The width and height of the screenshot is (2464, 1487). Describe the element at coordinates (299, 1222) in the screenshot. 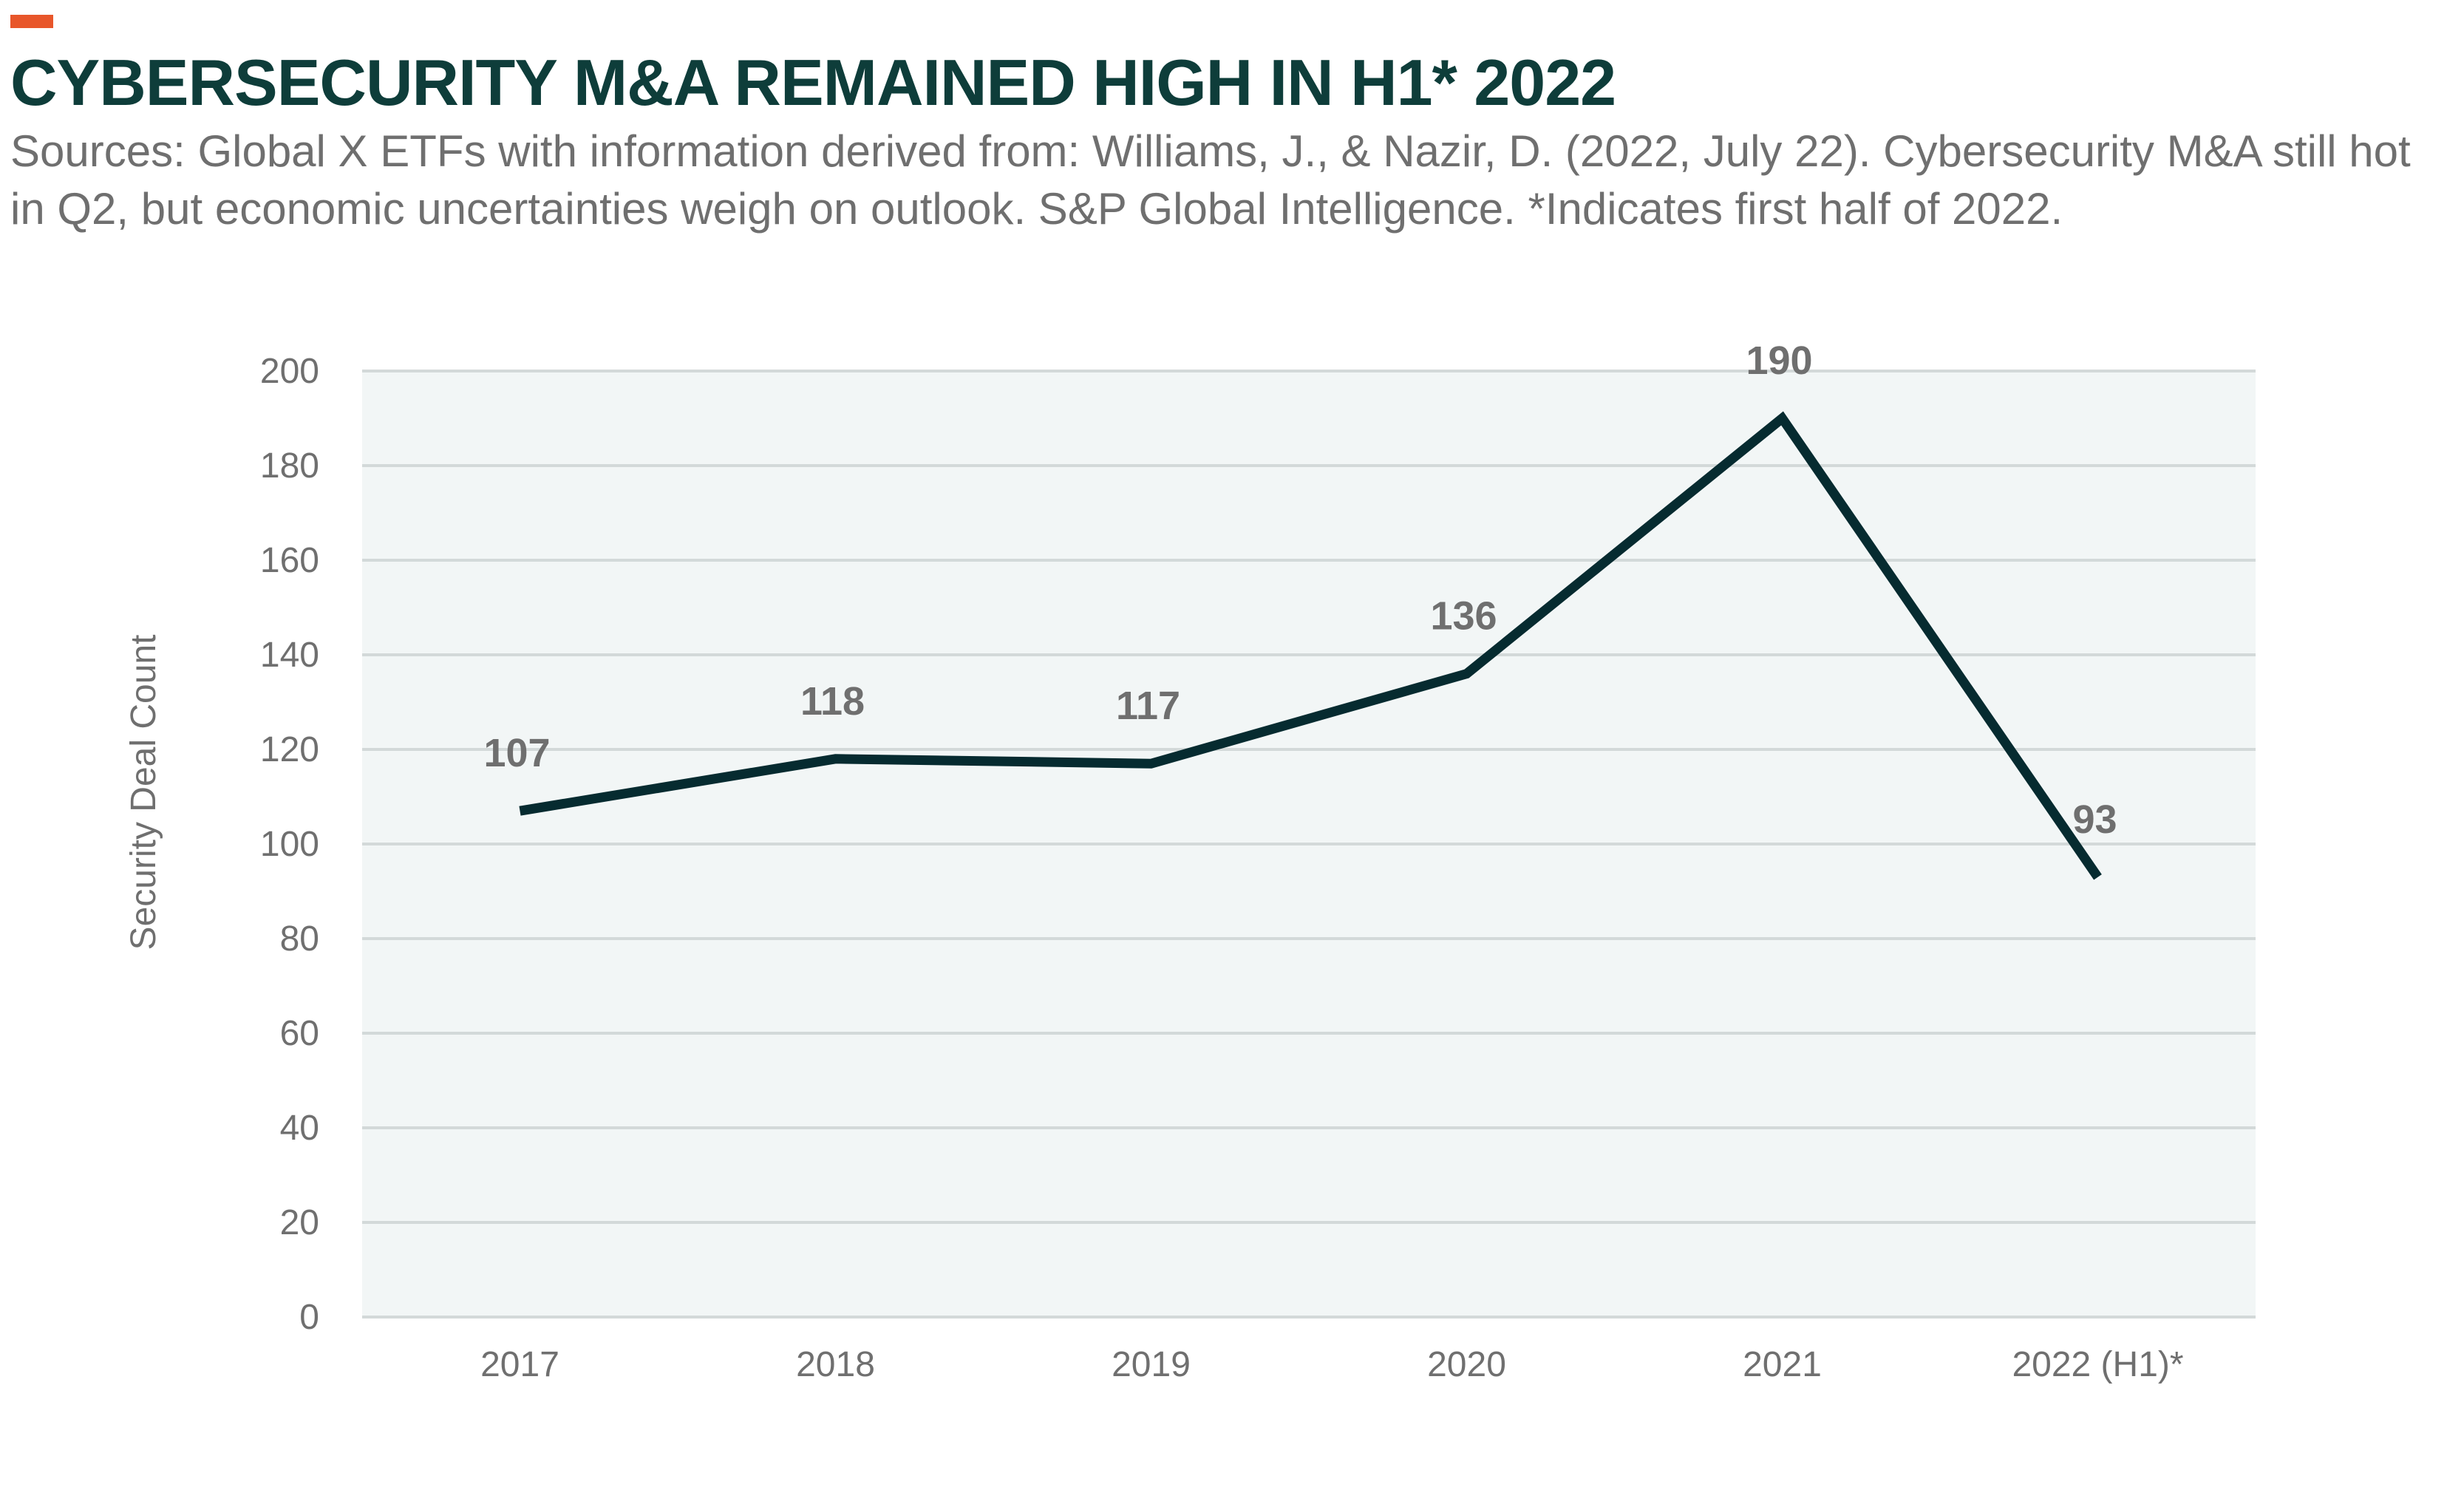

I see `y-tick-label: 20` at that location.